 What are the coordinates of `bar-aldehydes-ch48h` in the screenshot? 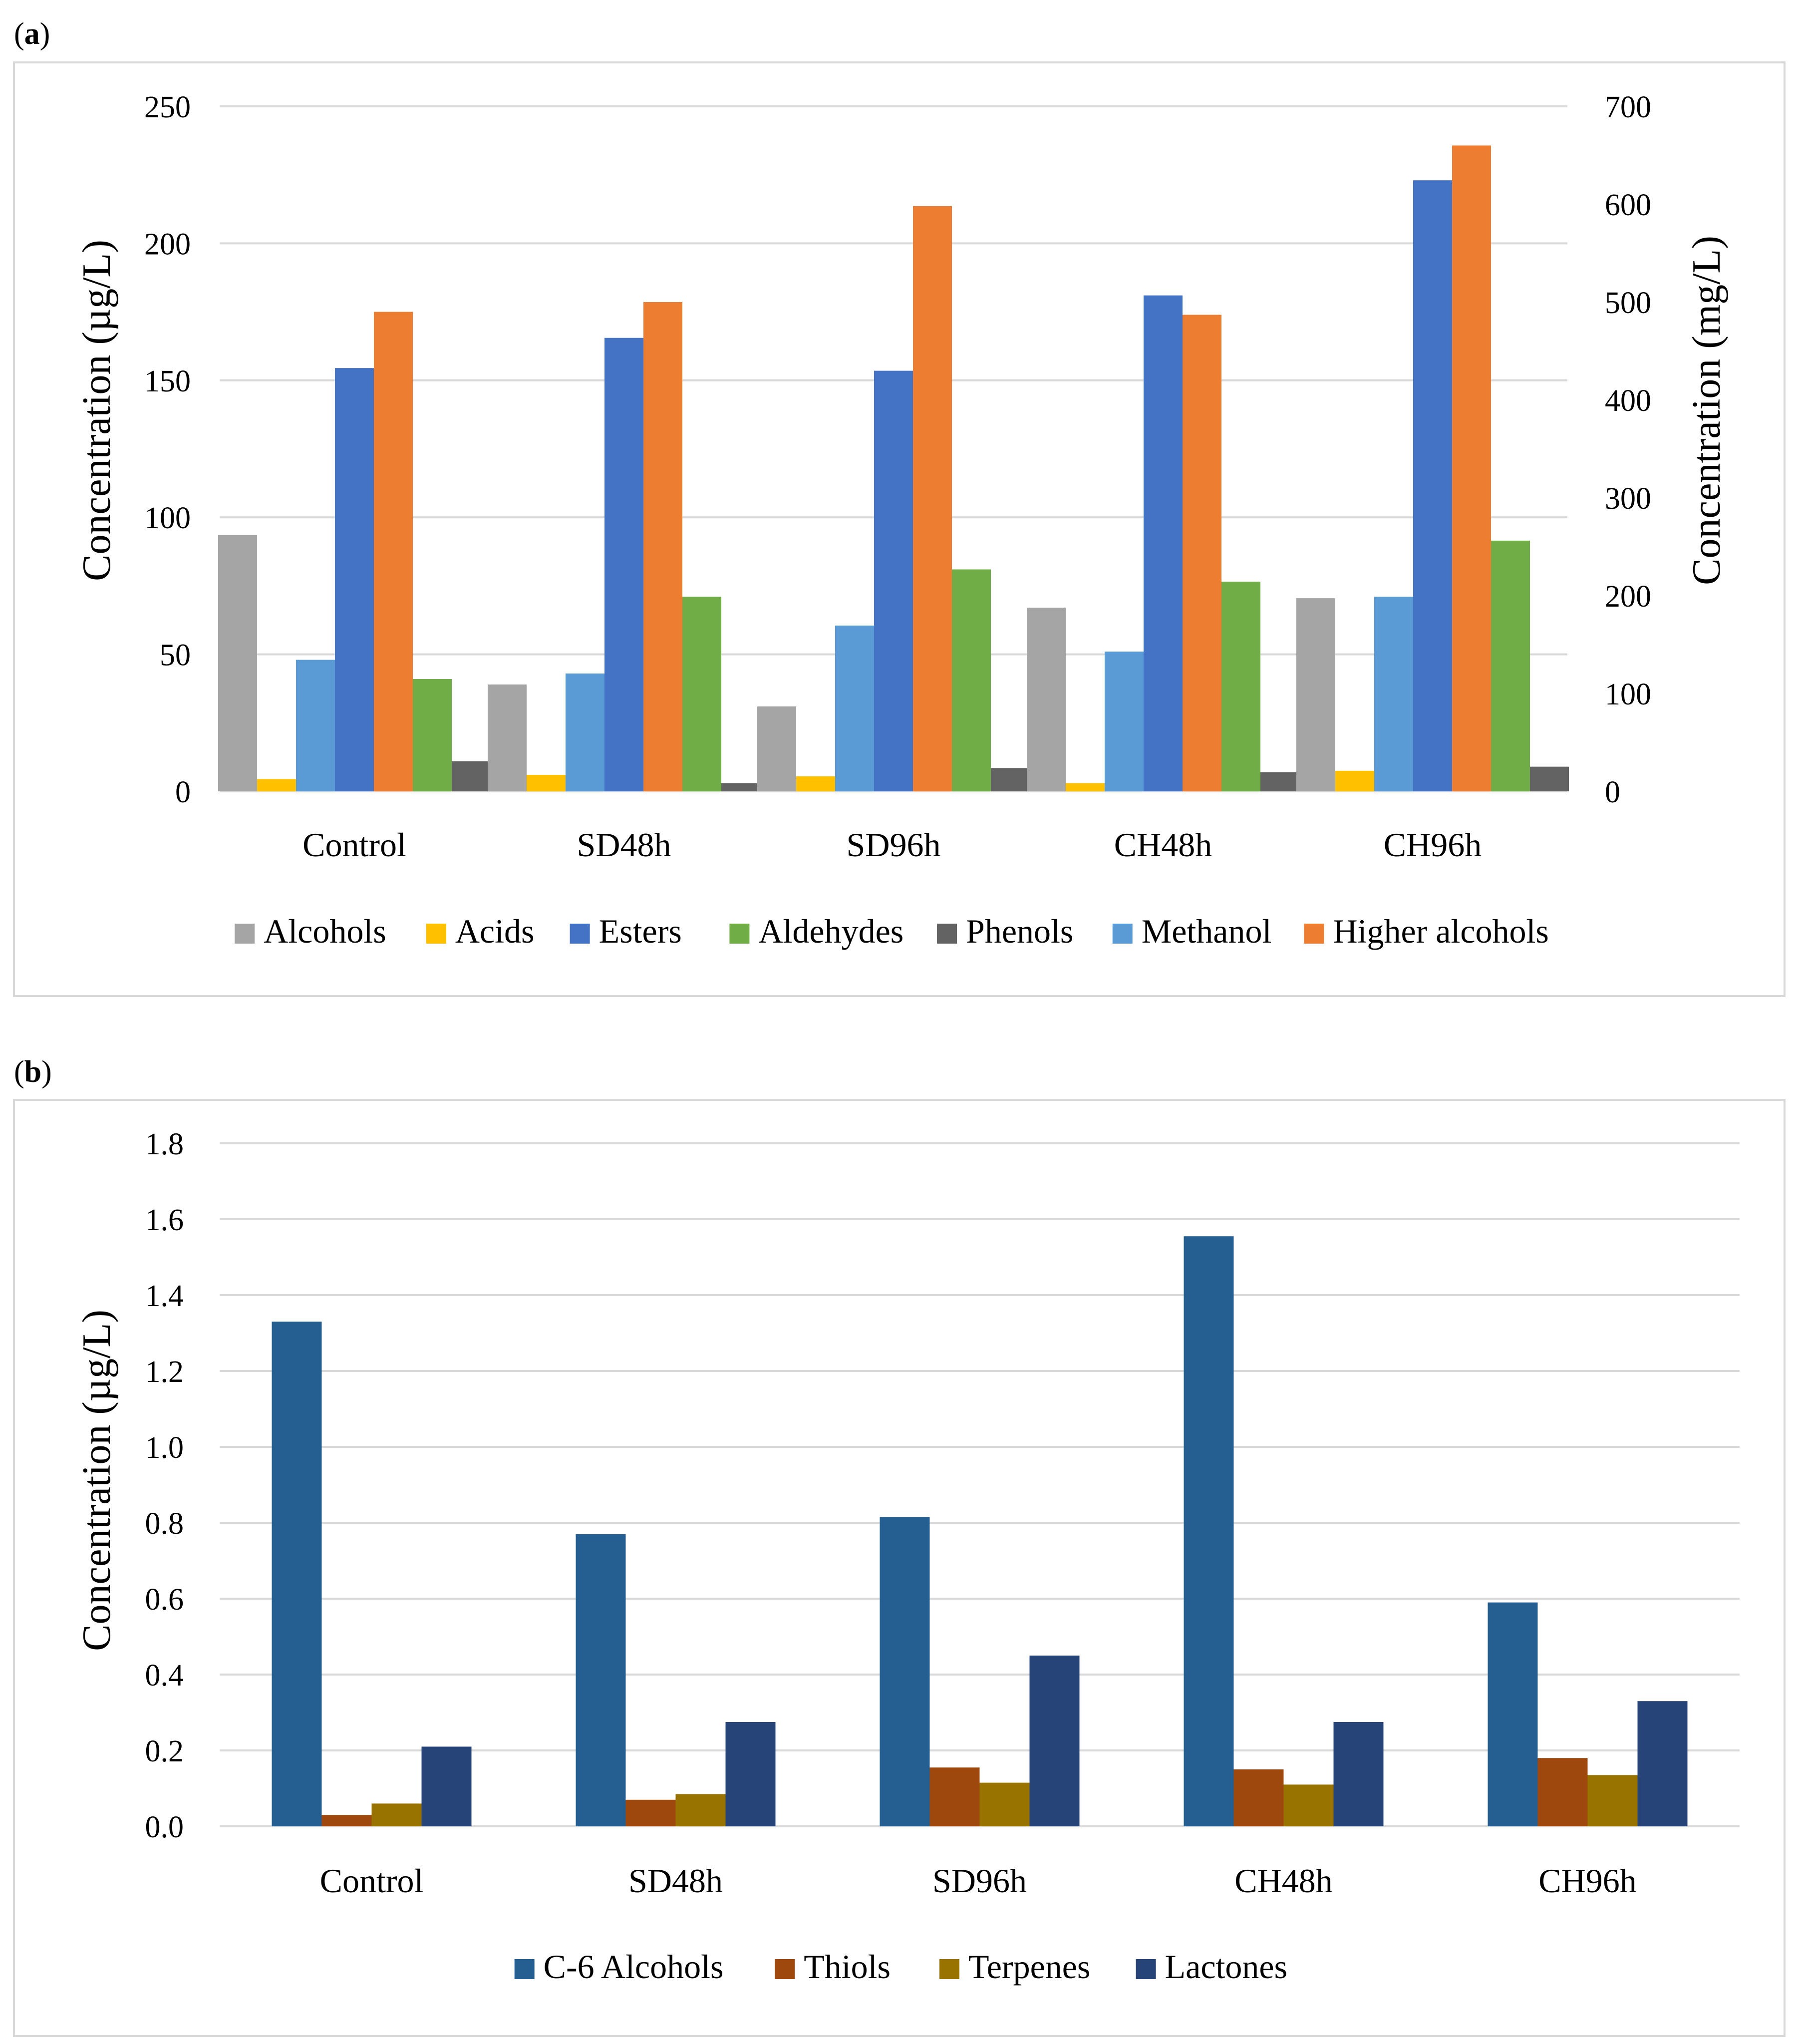 It's located at (1240, 686).